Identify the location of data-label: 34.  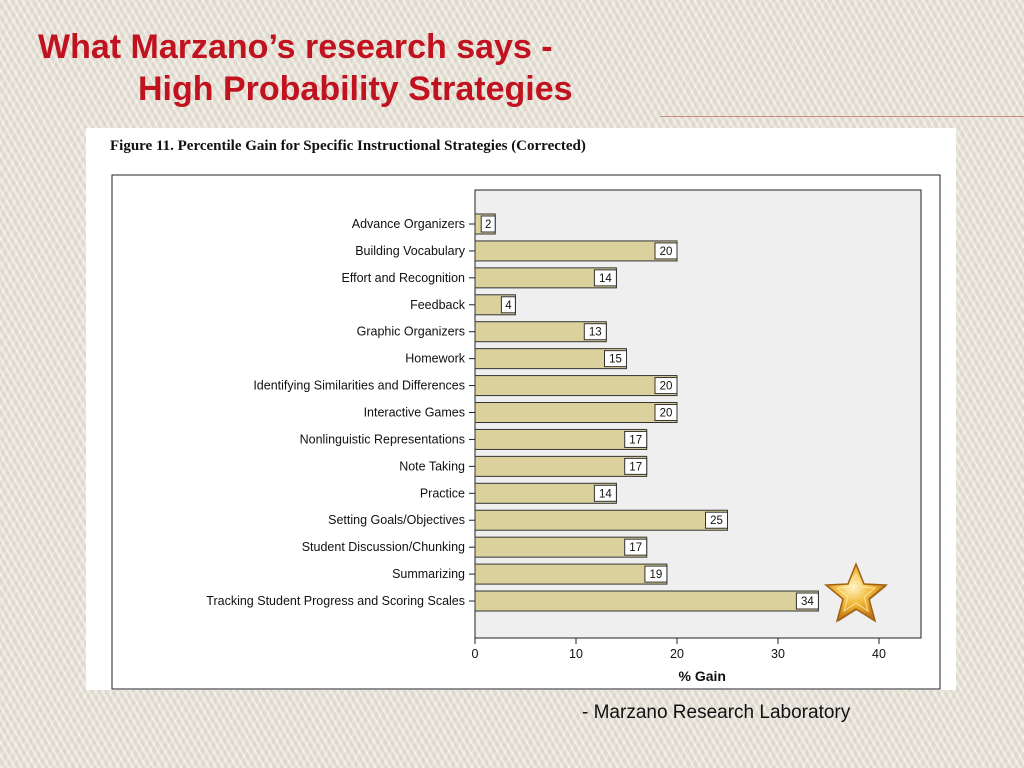
(807, 602).